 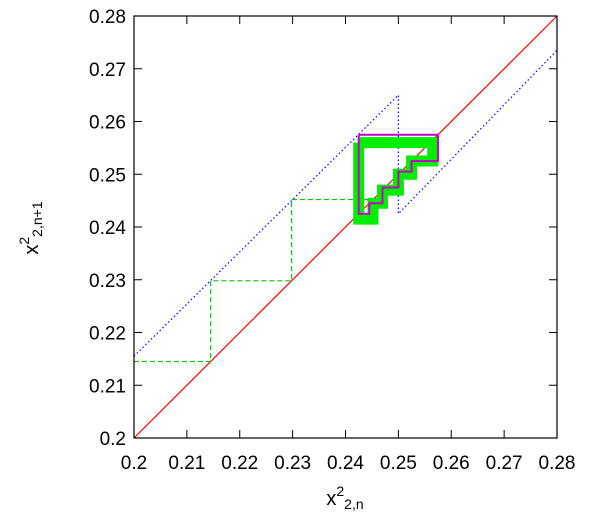 I want to click on y-tick-label: 0.26, so click(x=107, y=123).